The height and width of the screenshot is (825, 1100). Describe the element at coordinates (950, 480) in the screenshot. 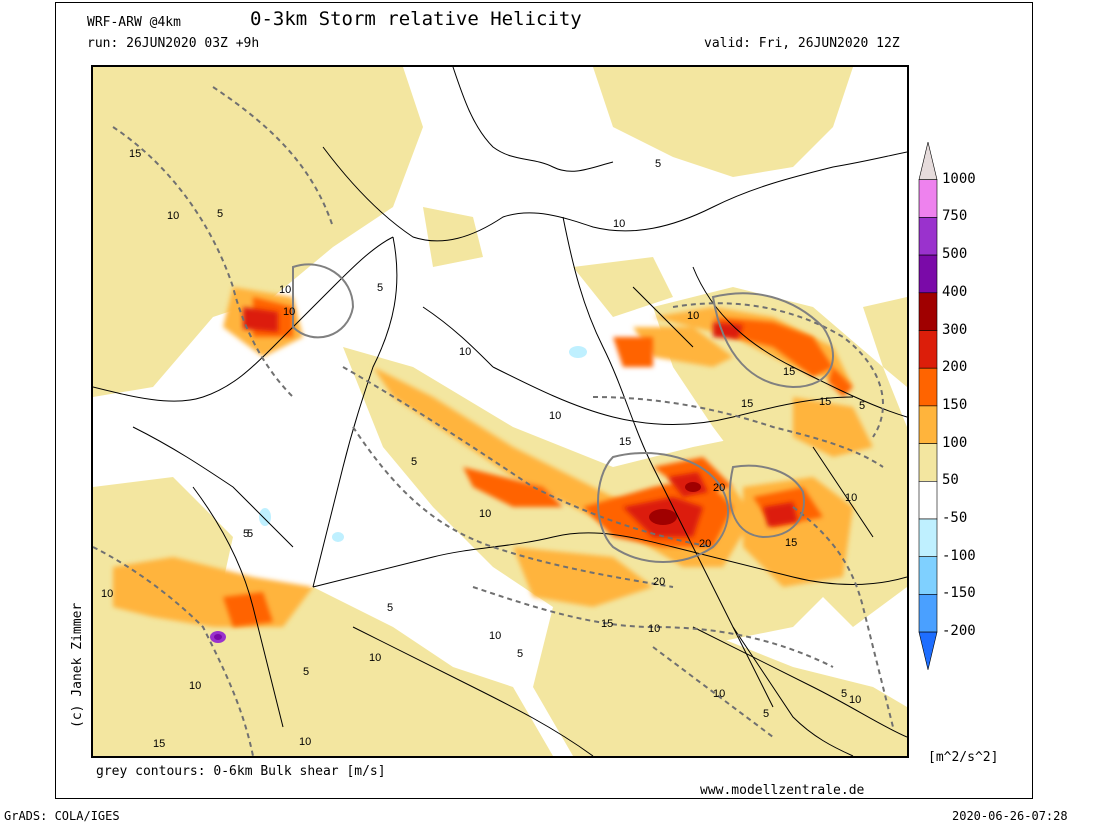

I see `colorbar-tick-label: 50` at that location.